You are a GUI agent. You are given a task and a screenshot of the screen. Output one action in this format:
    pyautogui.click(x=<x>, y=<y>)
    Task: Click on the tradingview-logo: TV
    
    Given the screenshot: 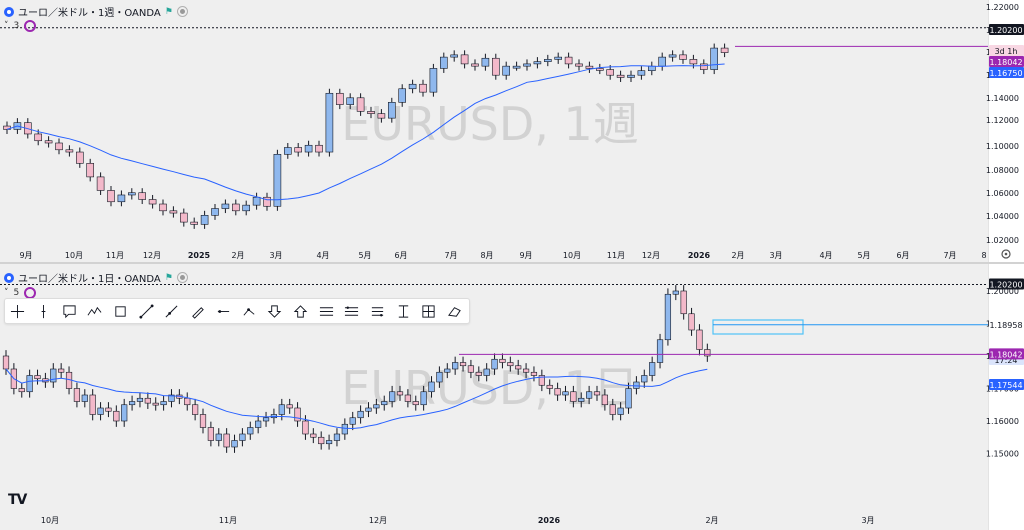 What is the action you would take?
    pyautogui.click(x=17, y=500)
    